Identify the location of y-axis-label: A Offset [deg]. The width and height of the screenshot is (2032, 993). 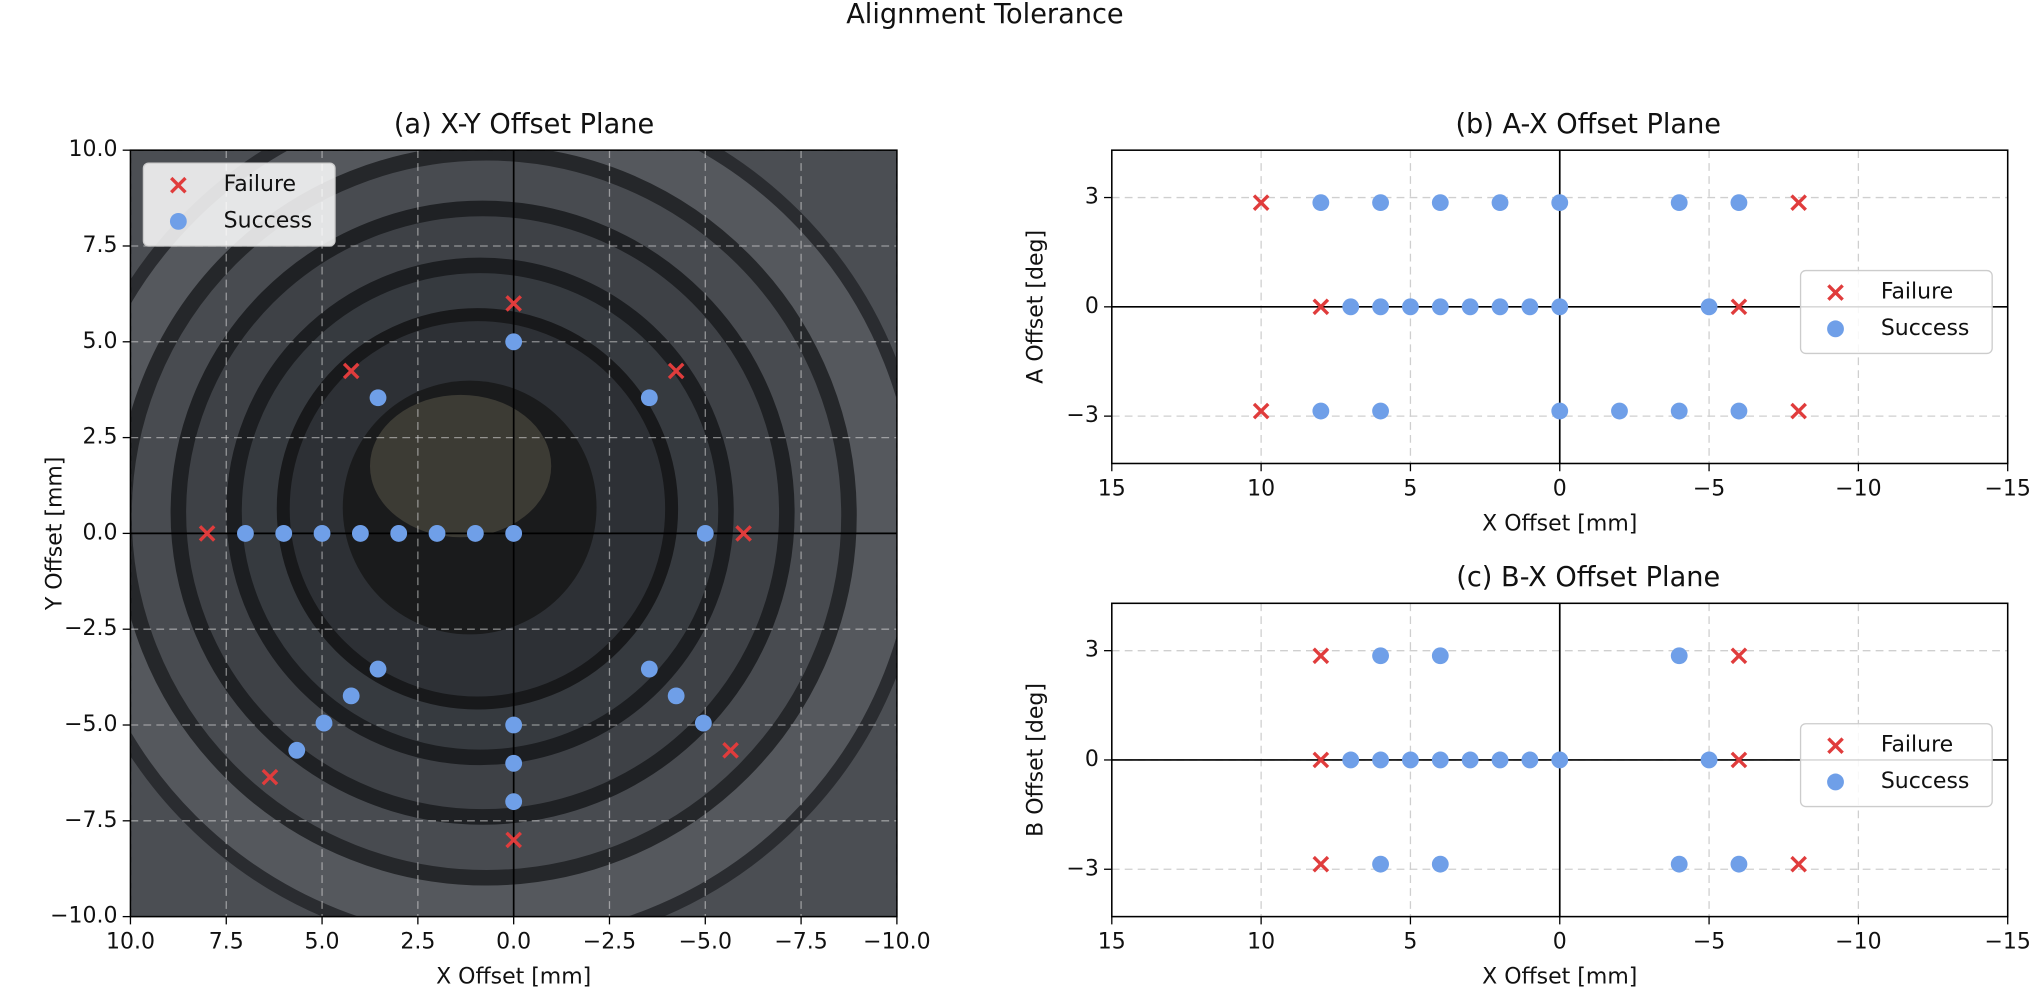
(1036, 307).